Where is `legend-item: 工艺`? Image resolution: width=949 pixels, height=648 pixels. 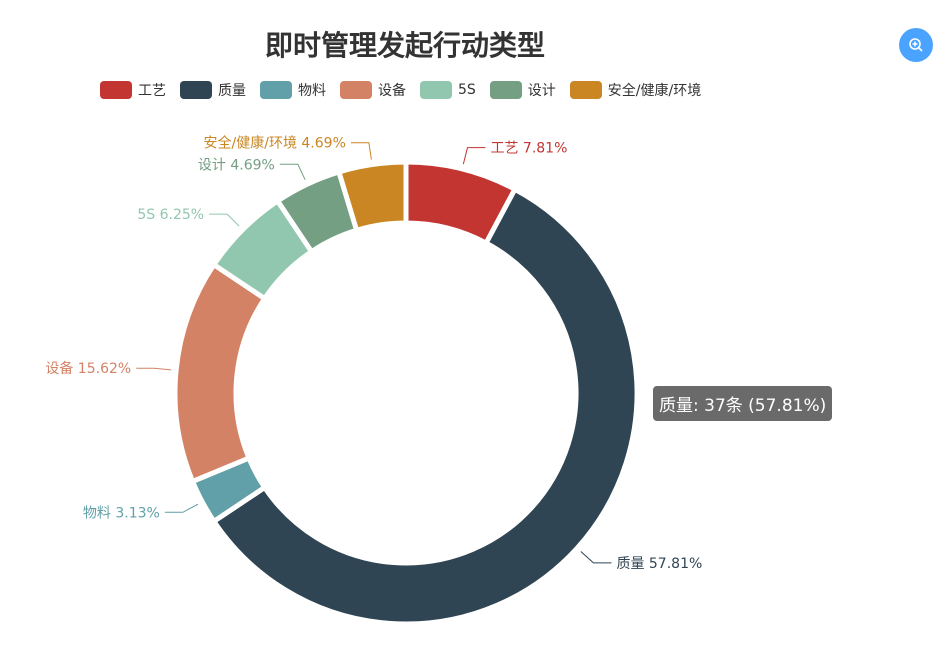 legend-item: 工艺 is located at coordinates (133, 90).